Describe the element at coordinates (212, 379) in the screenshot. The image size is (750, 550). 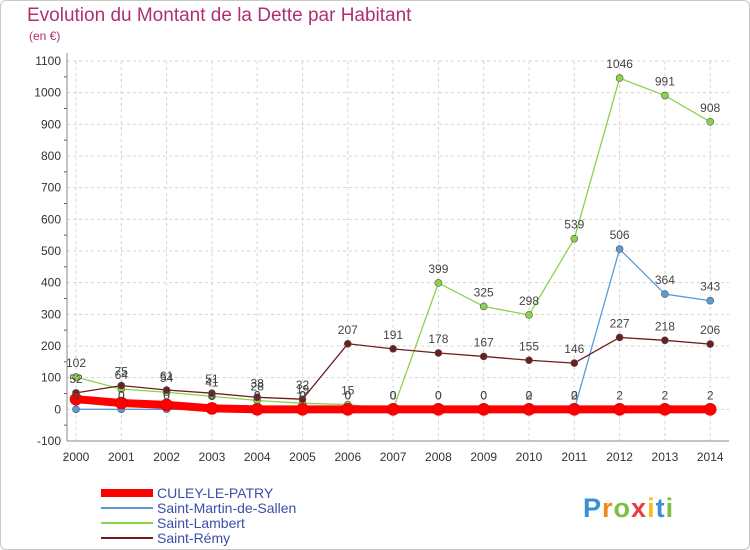
I see `data-label: 51` at that location.